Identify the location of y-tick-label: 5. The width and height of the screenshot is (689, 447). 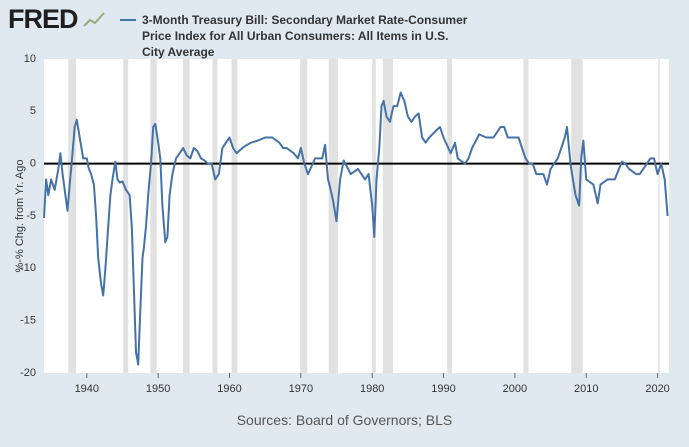
(33, 111).